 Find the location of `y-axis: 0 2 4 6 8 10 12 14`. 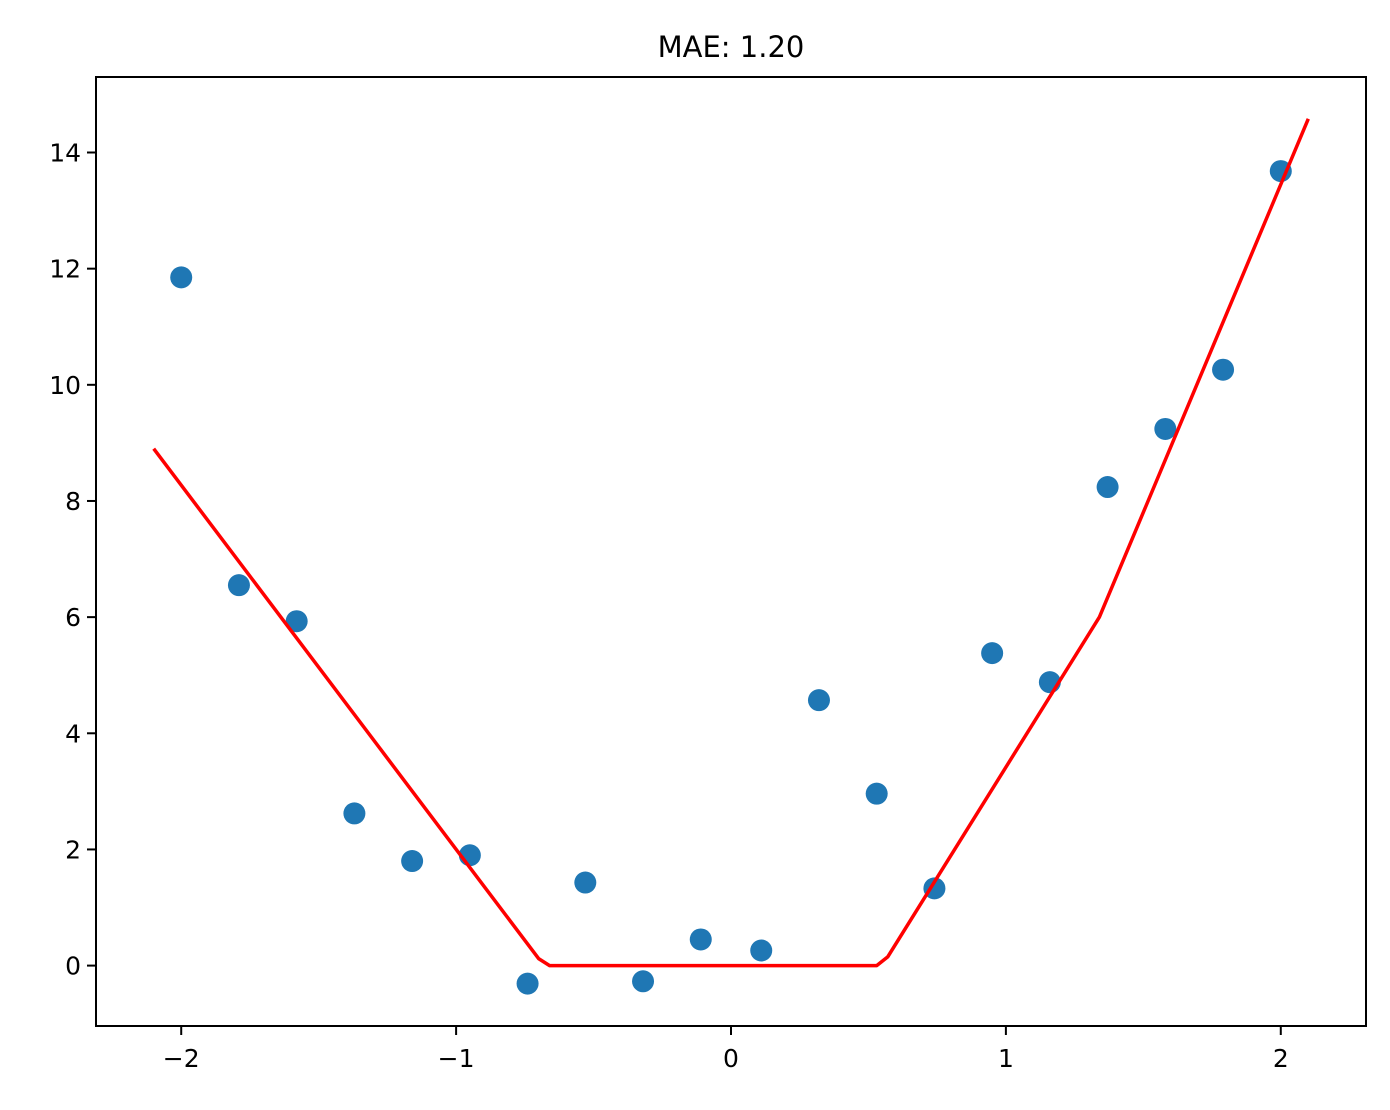

y-axis: 0 2 4 6 8 10 12 14 is located at coordinates (72, 560).